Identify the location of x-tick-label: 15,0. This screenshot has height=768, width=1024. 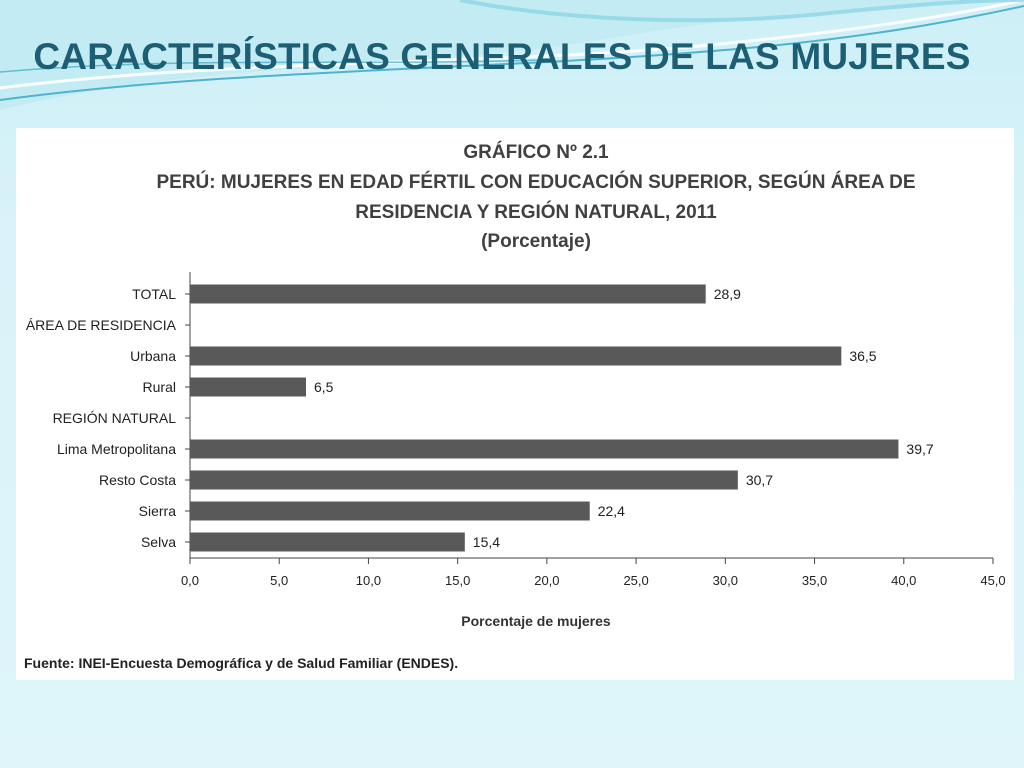
(457, 580).